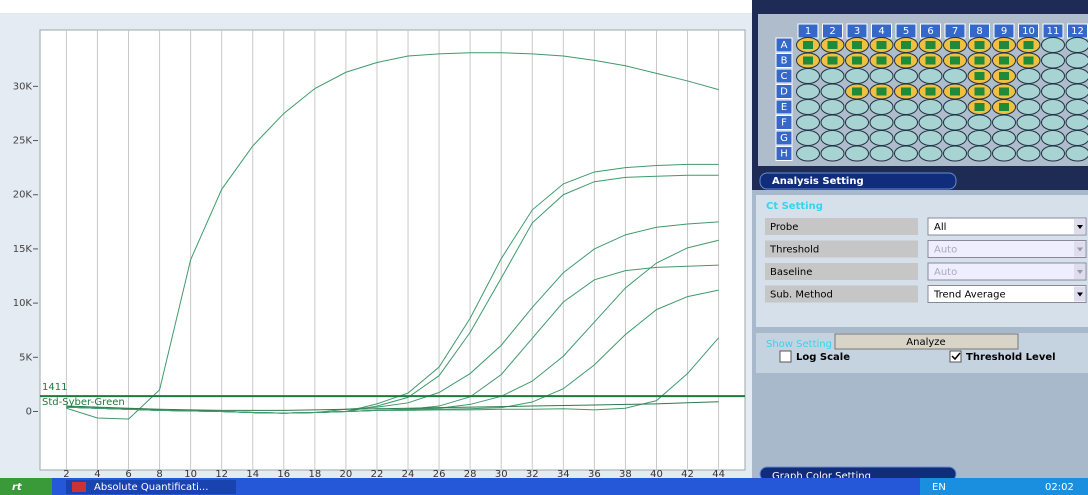 This screenshot has width=1088, height=495. What do you see at coordinates (1011, 357) in the screenshot?
I see `checkbox-label: Threshold Level` at bounding box center [1011, 357].